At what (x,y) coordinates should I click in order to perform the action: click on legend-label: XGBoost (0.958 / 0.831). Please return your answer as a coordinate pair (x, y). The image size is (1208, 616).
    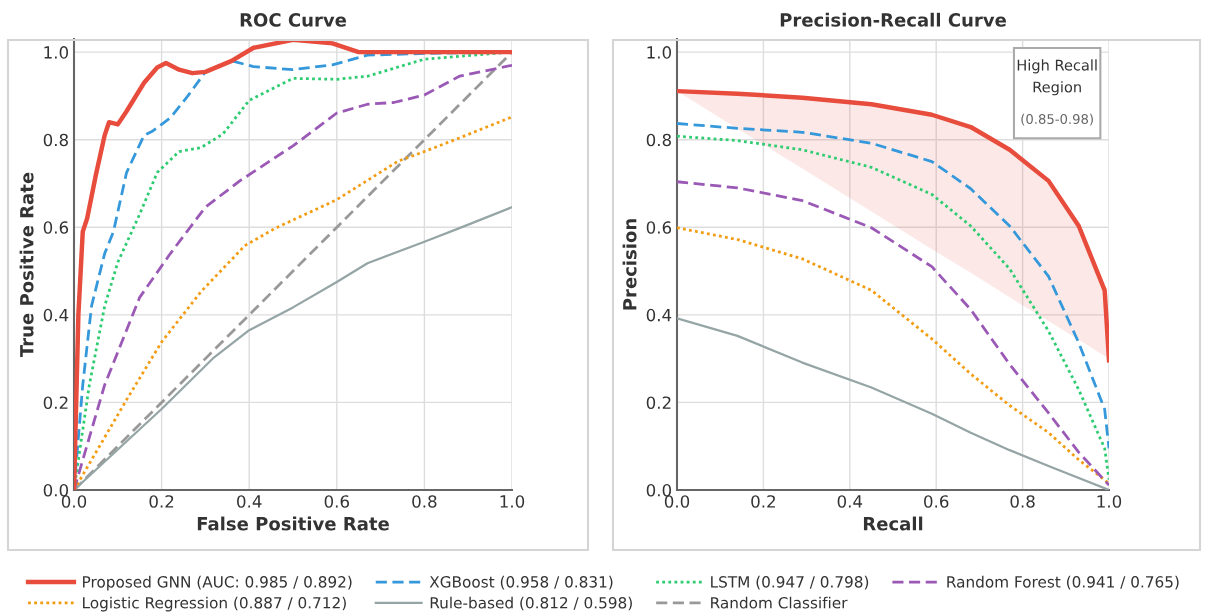
    Looking at the image, I should click on (521, 582).